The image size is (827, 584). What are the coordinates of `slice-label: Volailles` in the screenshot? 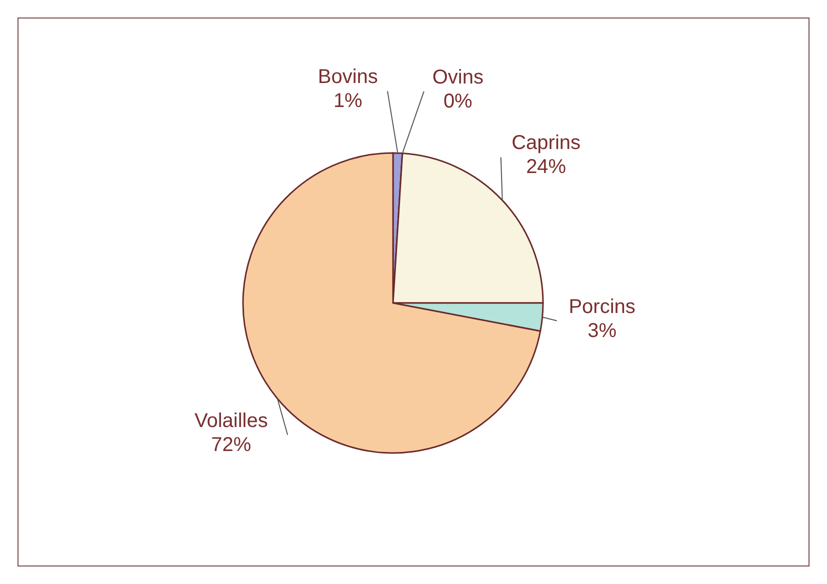 It's located at (231, 421).